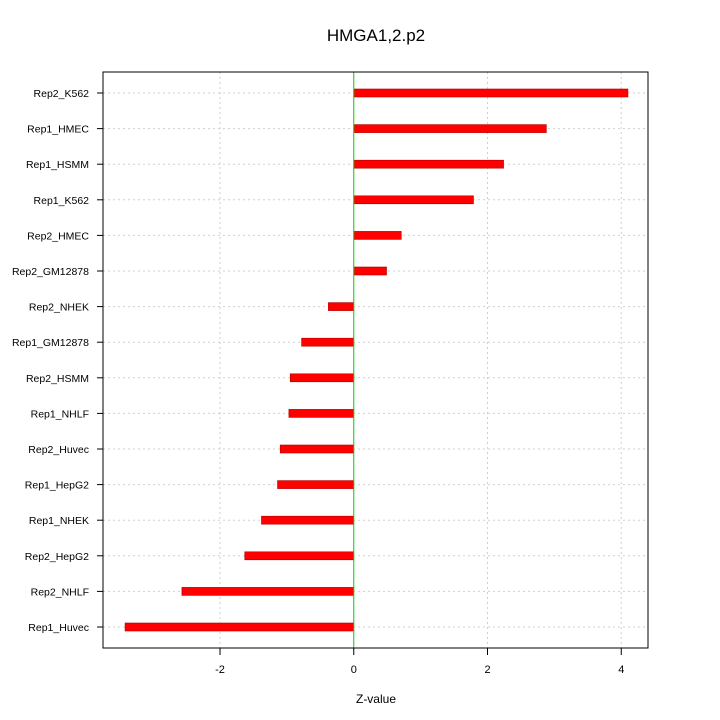 This screenshot has height=720, width=720. I want to click on category-label: Rep2_K562, so click(62, 94).